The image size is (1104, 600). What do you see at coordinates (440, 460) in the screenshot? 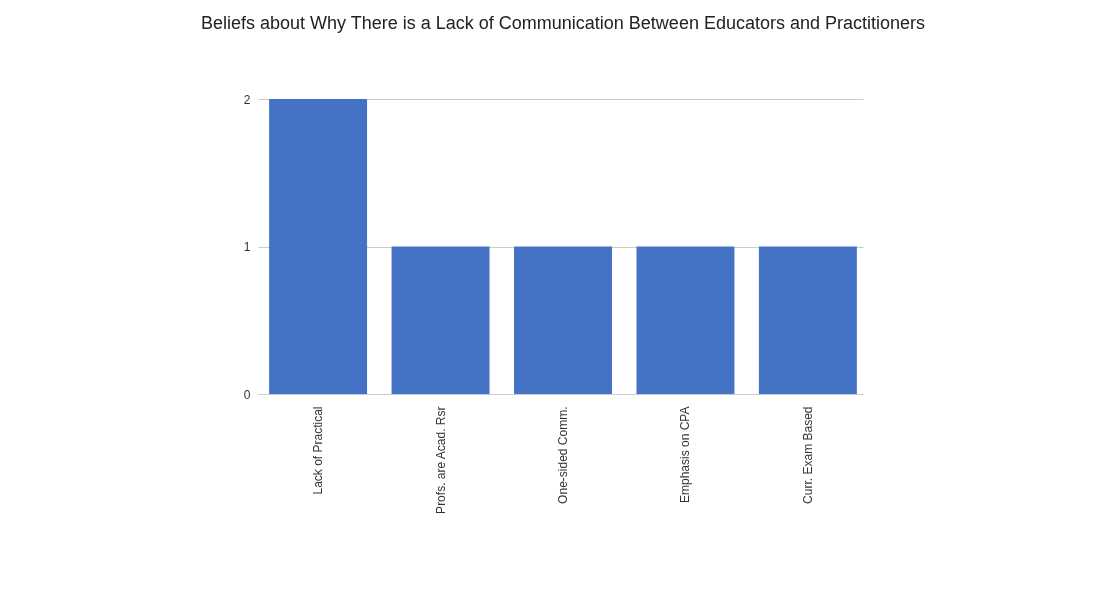
I see `x-tick-label: Profs. are Acad. Rsr` at bounding box center [440, 460].